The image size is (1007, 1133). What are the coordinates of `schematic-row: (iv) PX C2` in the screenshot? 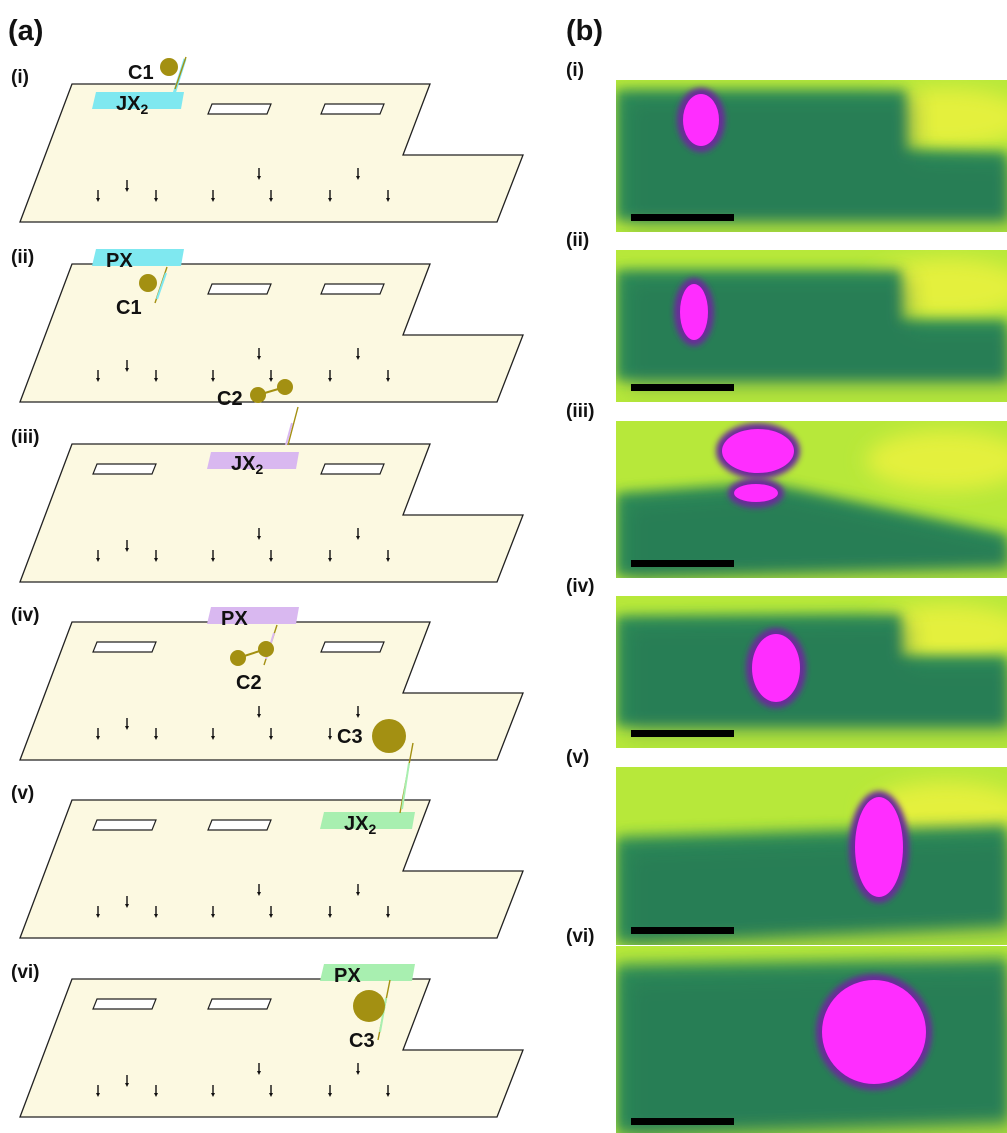 It's located at (267, 683).